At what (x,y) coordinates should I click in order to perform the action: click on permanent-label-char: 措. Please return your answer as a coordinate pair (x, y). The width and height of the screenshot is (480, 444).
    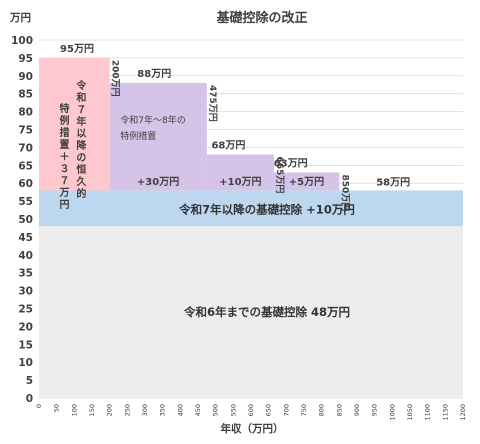
    Looking at the image, I should click on (64, 132).